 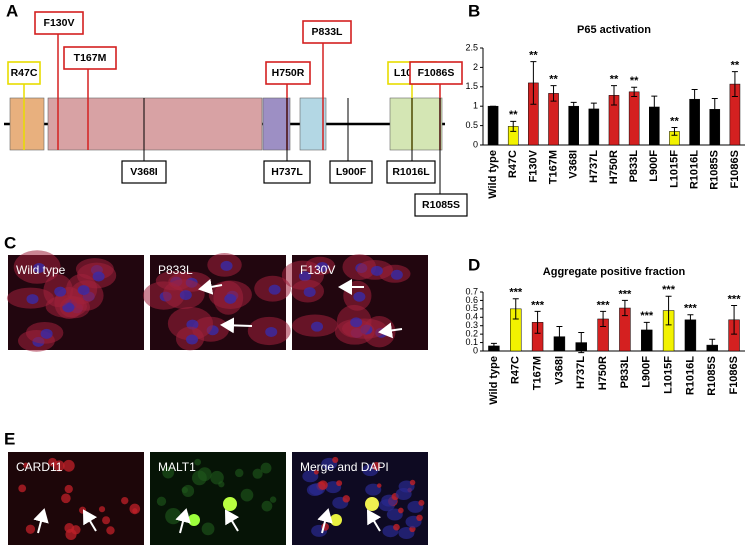 I want to click on image-label: P833L, so click(x=175, y=270).